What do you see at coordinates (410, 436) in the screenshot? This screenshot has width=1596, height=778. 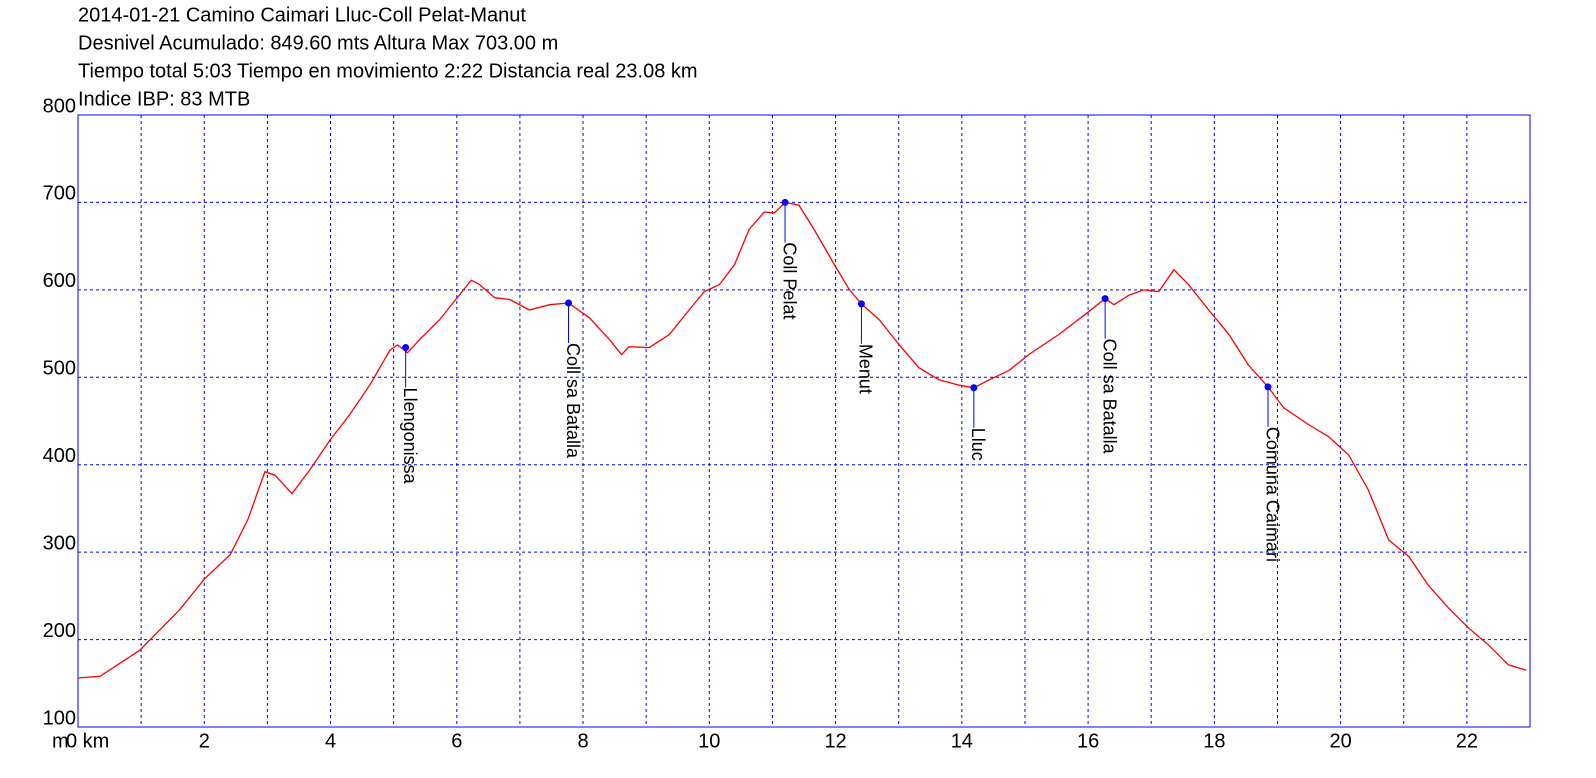 I see `waypoint-label: Llengonissa` at bounding box center [410, 436].